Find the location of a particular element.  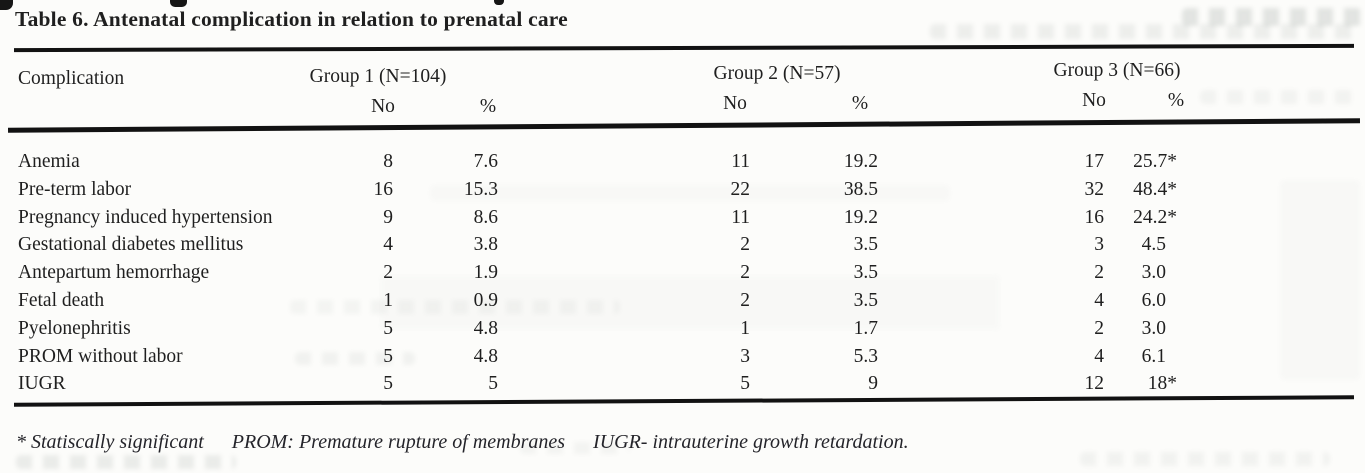

column-header-complication: Complication is located at coordinates (71, 78).